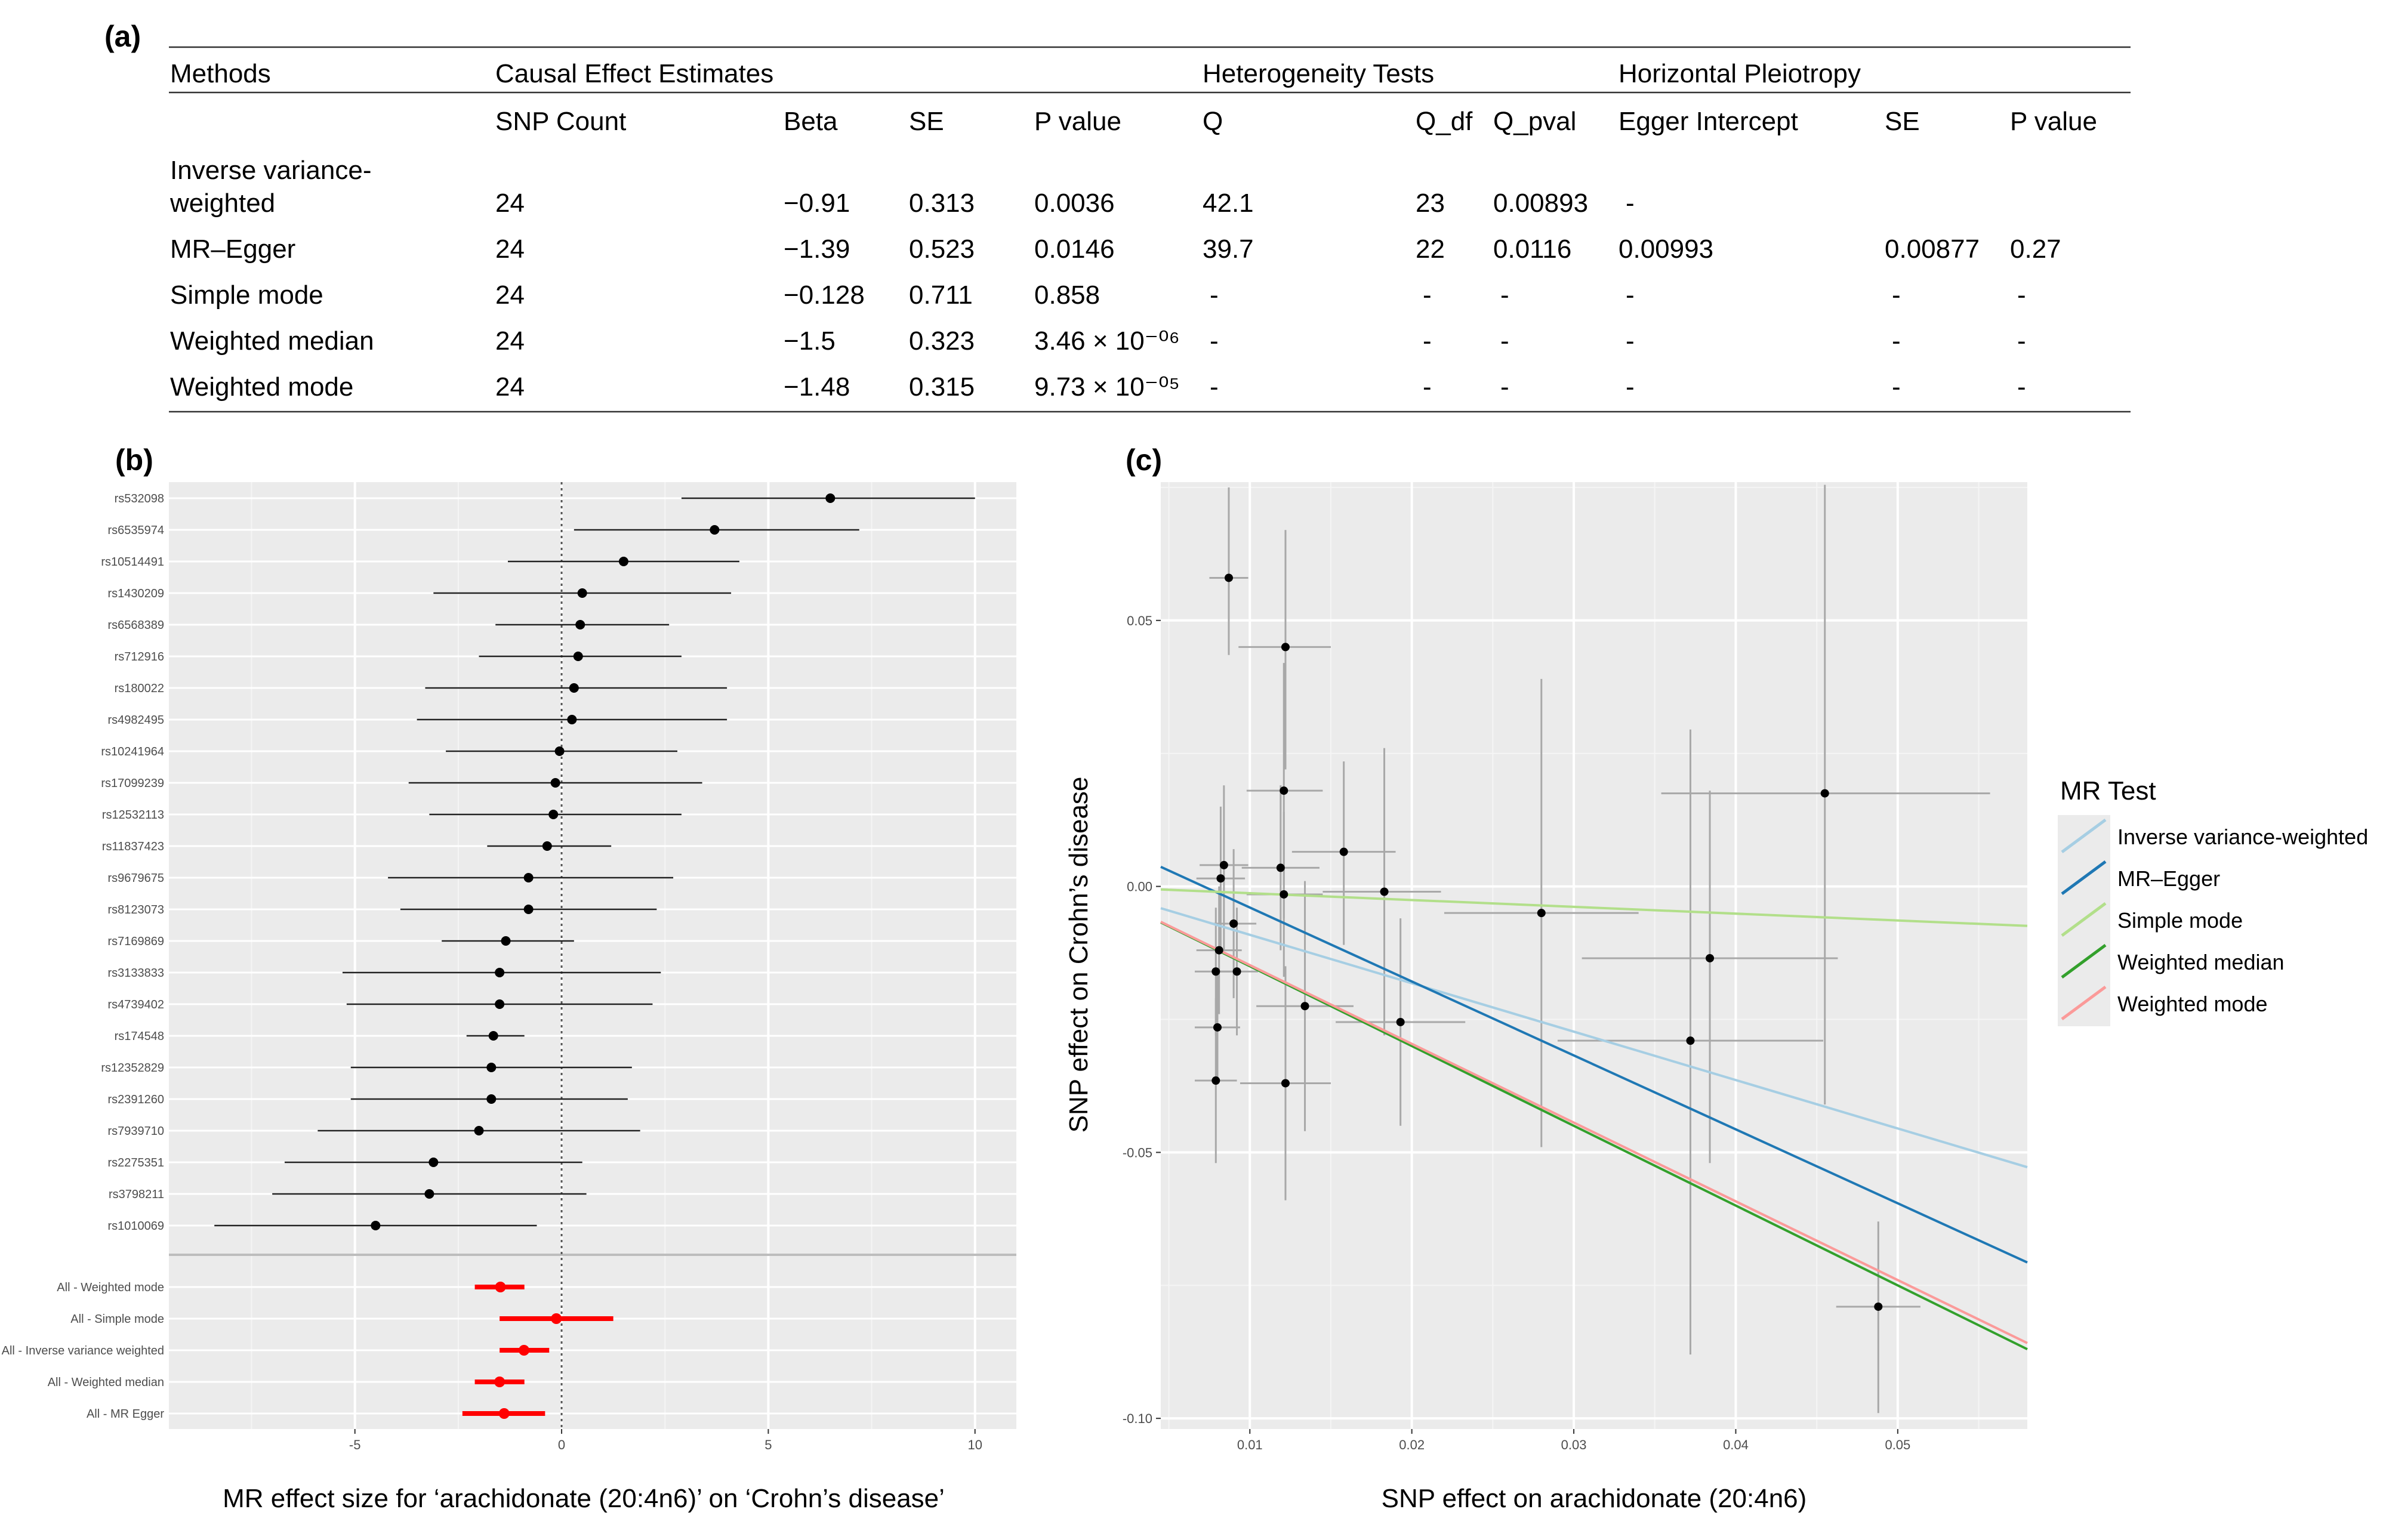  I want to click on row-method: Inverse variance-, so click(270, 170).